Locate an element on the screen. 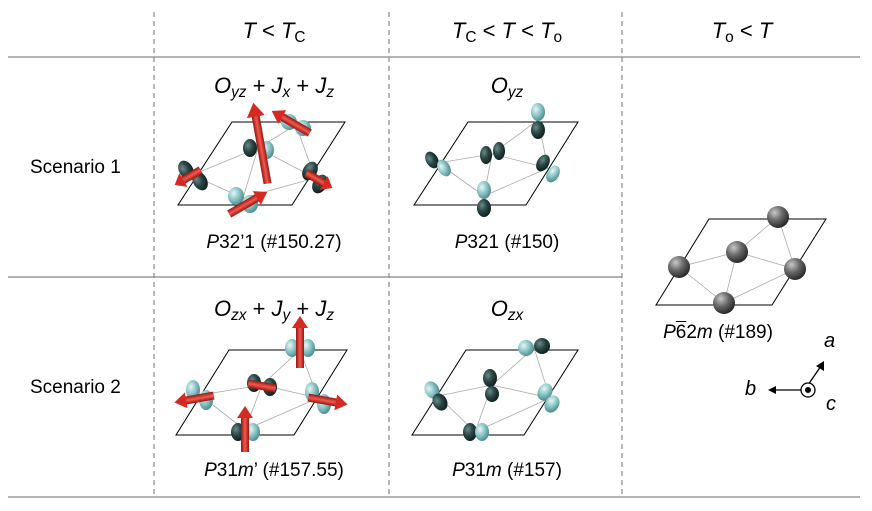 The height and width of the screenshot is (511, 872). group-s1-ordered: P32’1 (#150.27) is located at coordinates (274, 242).